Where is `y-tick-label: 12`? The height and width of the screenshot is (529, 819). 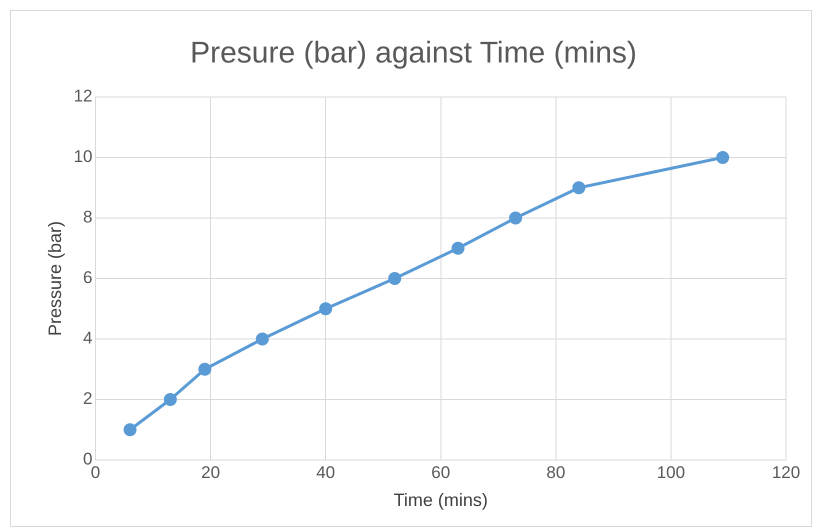 y-tick-label: 12 is located at coordinates (83, 96).